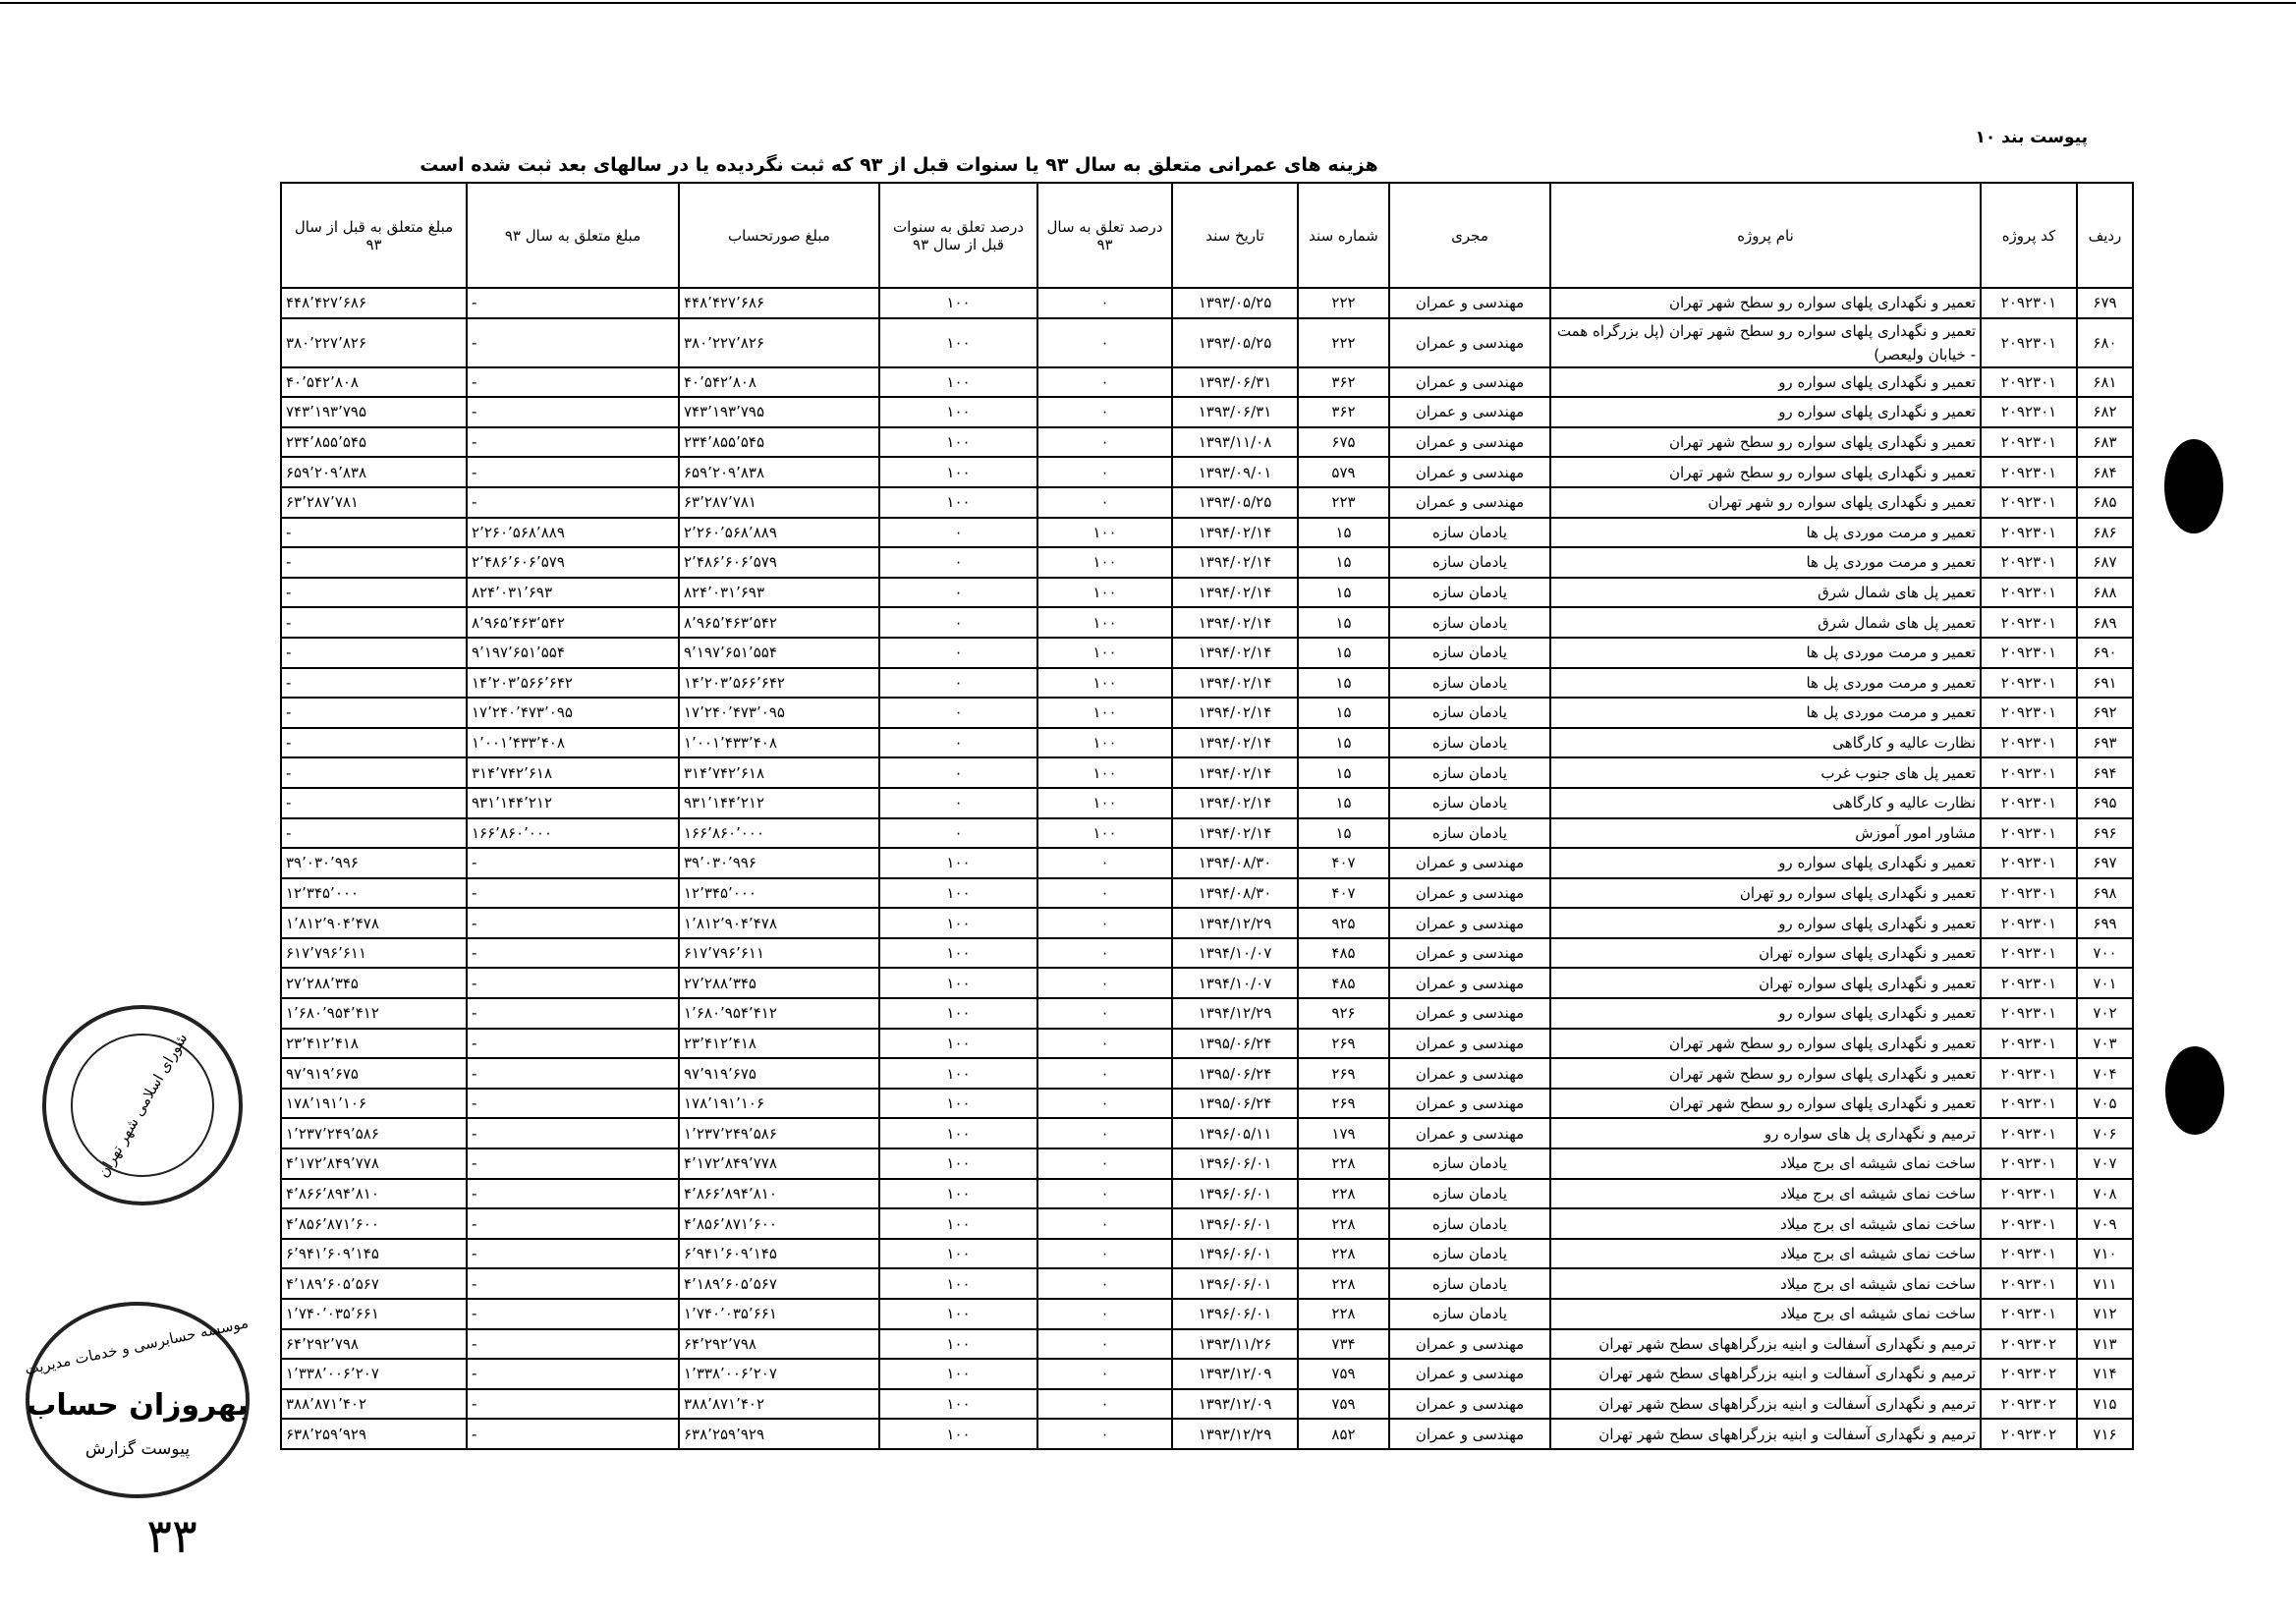 This screenshot has width=2296, height=1624. What do you see at coordinates (1765, 562) in the screenshot?
I see `table-cell: تعمیر و مرمت موردی پل ها` at bounding box center [1765, 562].